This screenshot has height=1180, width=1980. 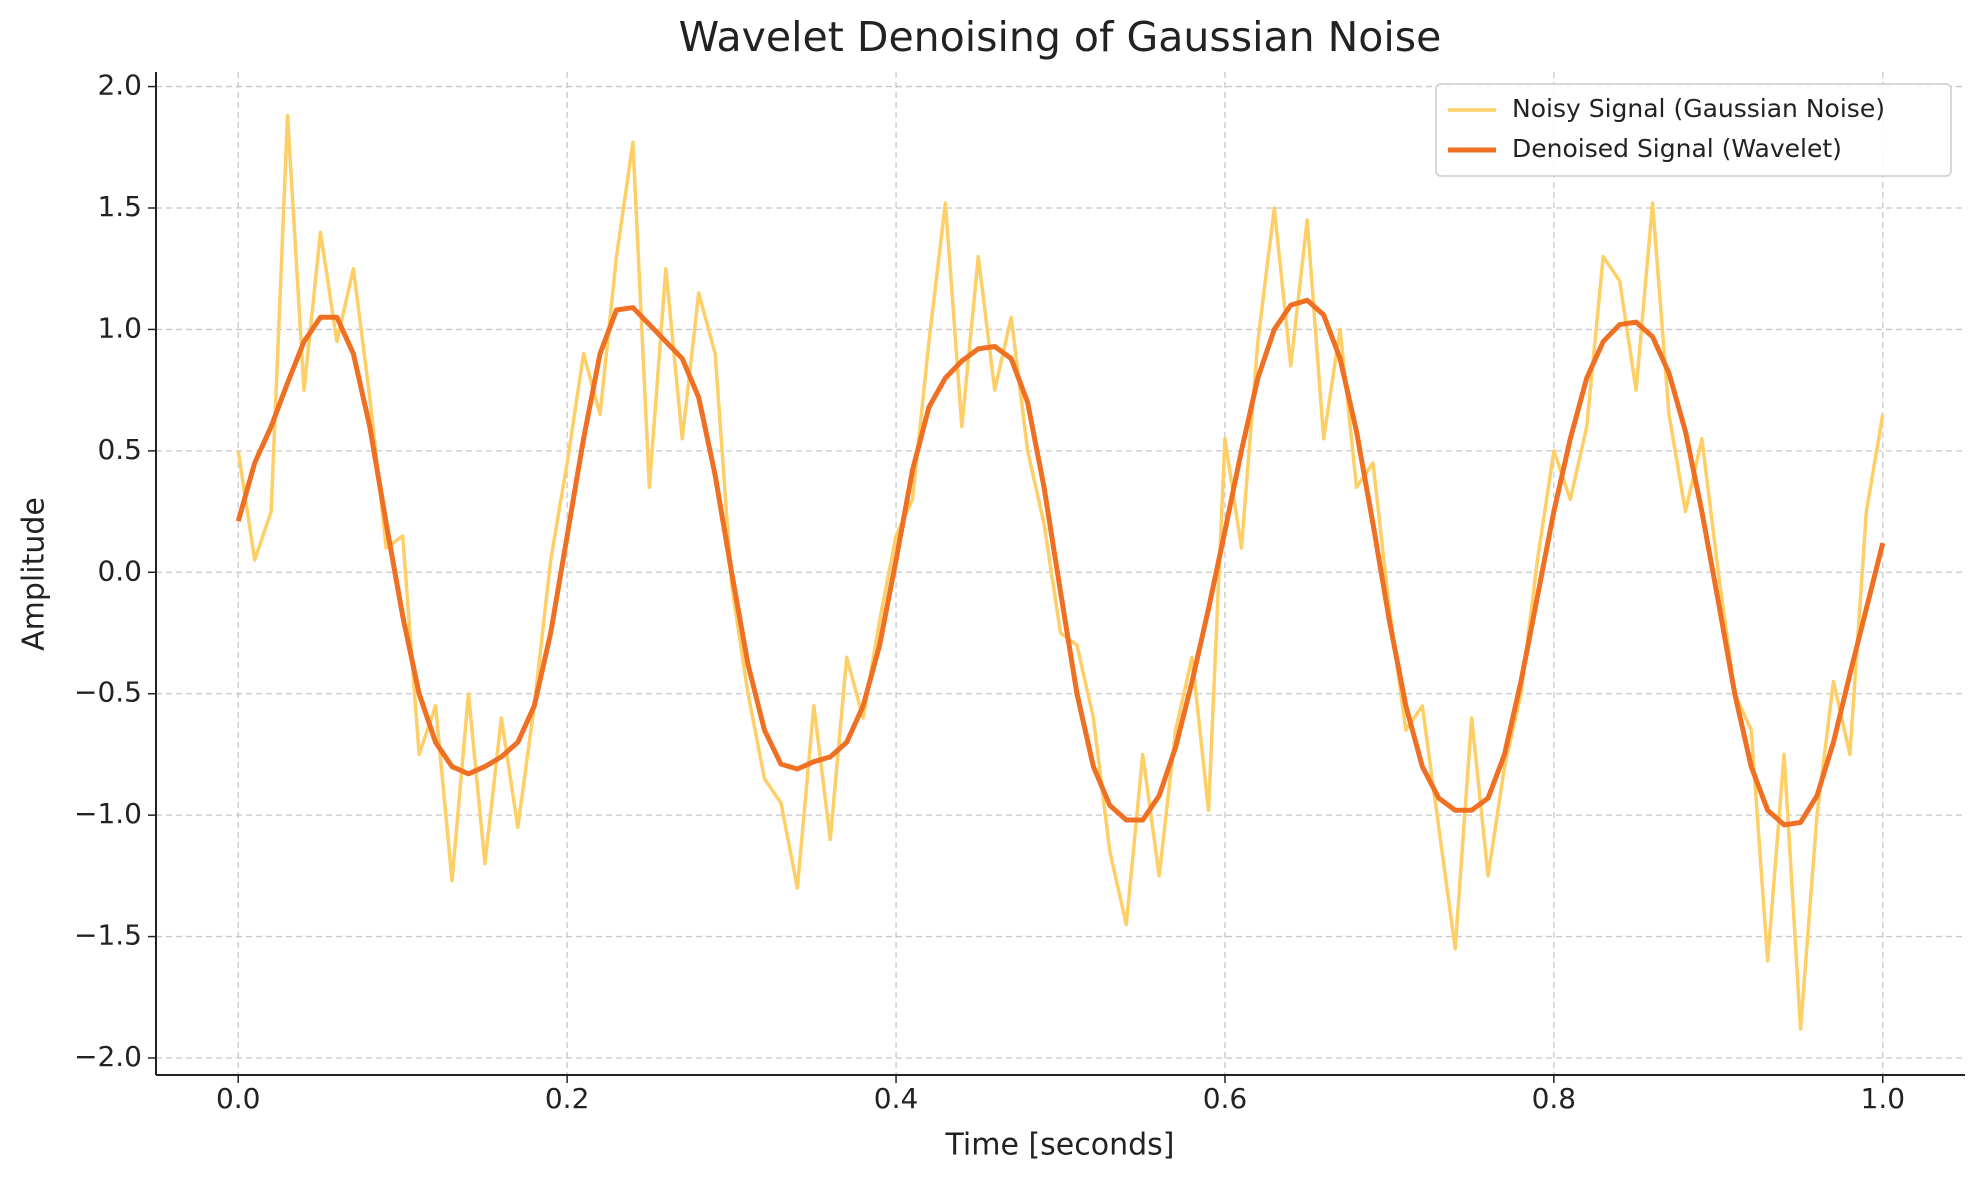 I want to click on x-tick-label: 0.0, so click(x=238, y=1098).